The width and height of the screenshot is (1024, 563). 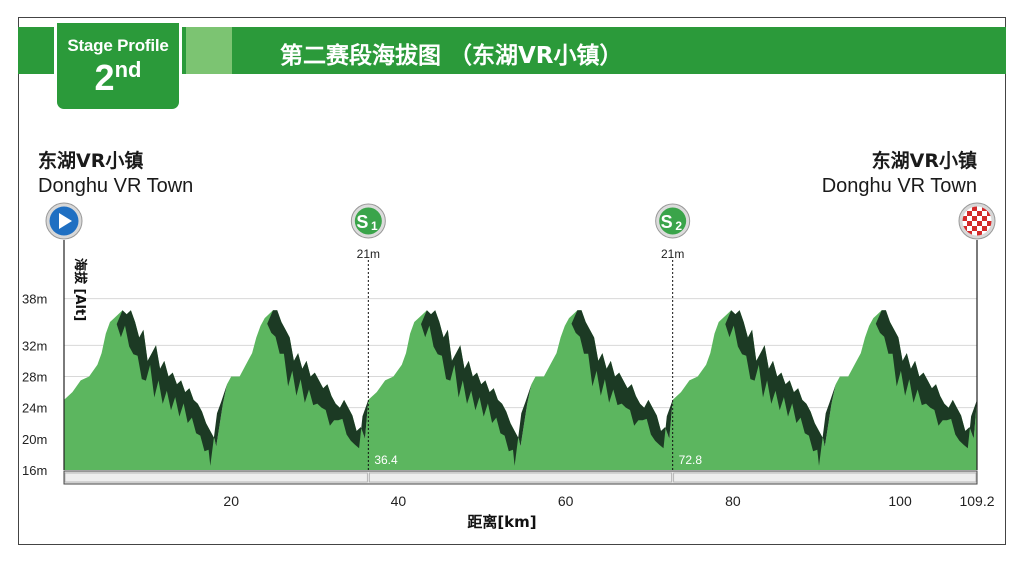 I want to click on header-accent, so click(x=209, y=50).